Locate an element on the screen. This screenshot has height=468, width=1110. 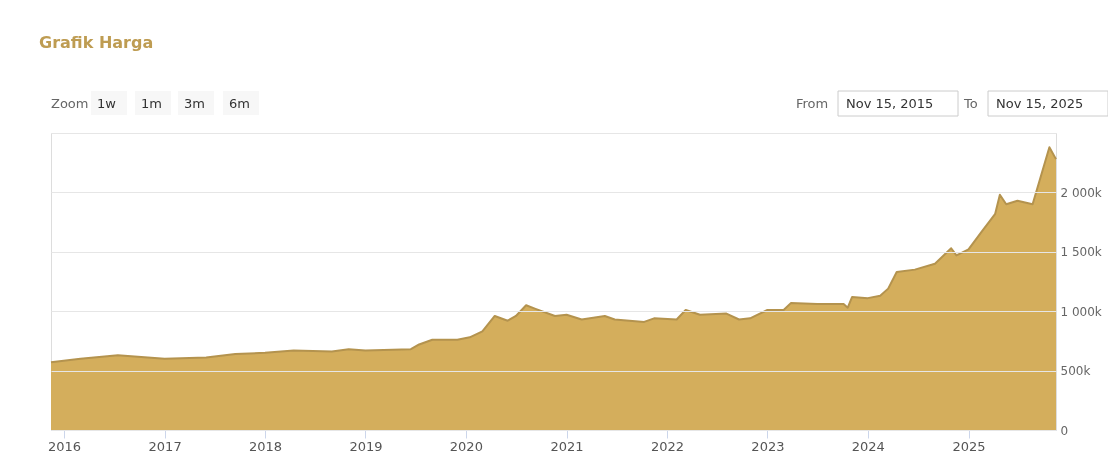
y-tick-label: 0 is located at coordinates (1064, 430).